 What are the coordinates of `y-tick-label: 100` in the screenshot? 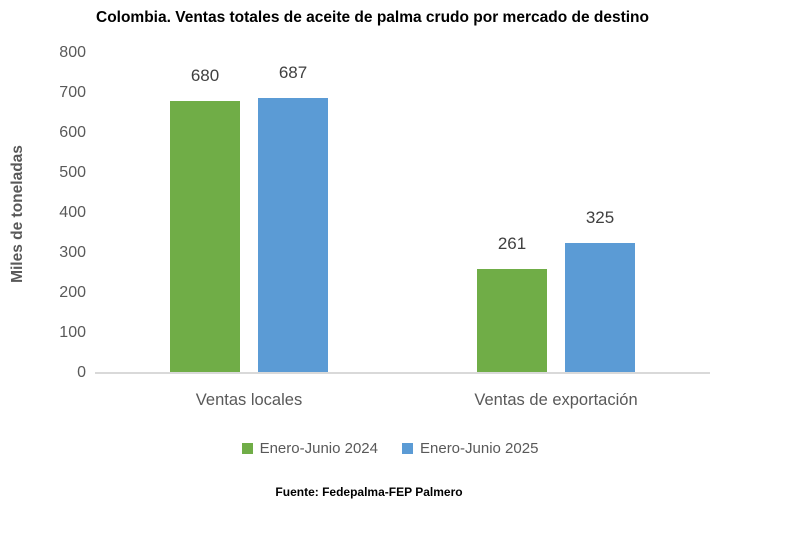 It's located at (72, 332).